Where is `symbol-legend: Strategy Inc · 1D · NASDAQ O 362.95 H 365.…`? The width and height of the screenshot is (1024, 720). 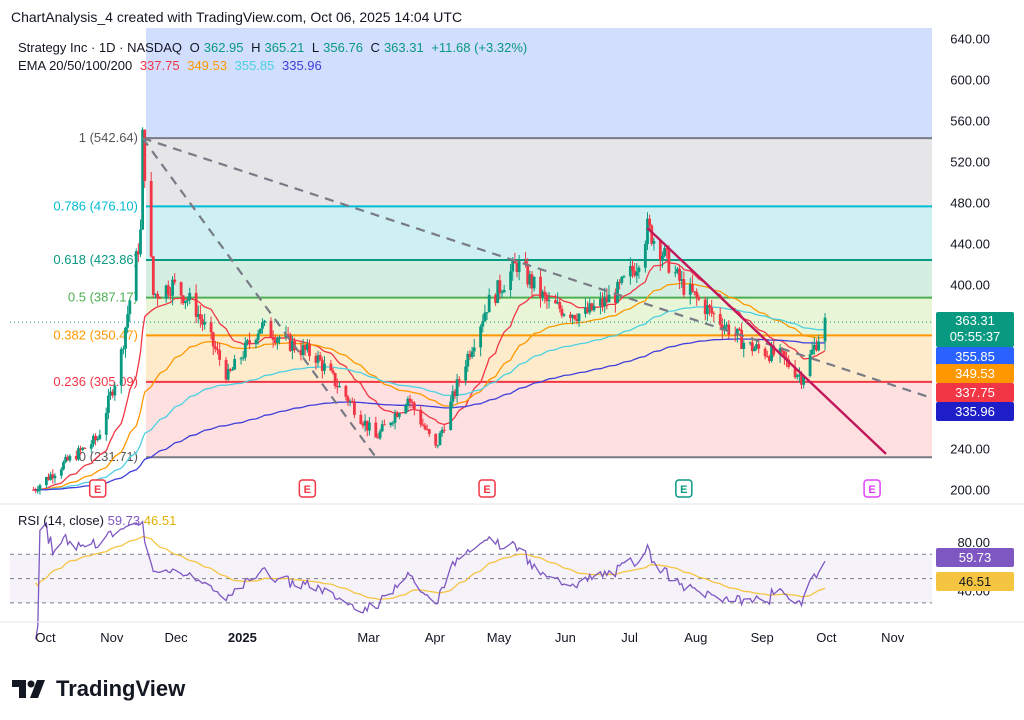 symbol-legend: Strategy Inc · 1D · NASDAQ O 362.95 H 365.… is located at coordinates (274, 57).